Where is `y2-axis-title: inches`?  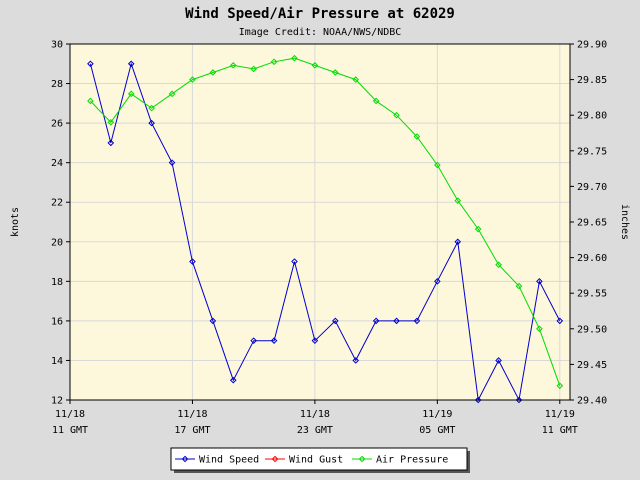
y2-axis-title: inches is located at coordinates (624, 222).